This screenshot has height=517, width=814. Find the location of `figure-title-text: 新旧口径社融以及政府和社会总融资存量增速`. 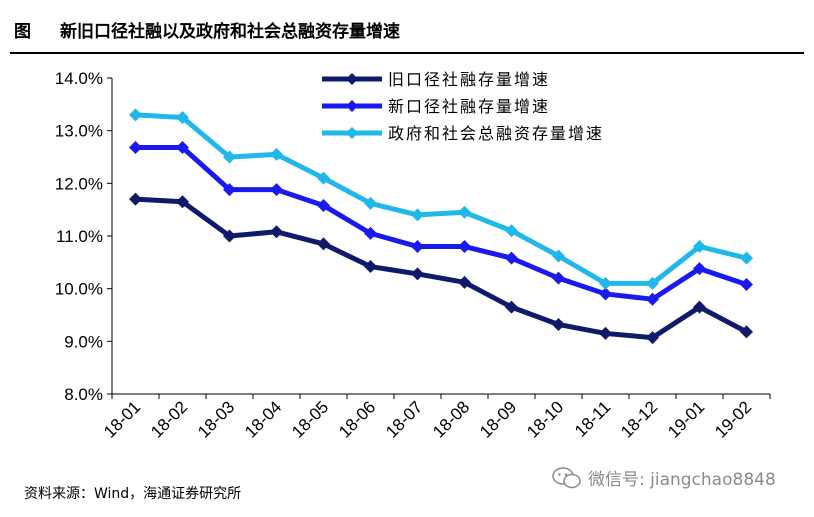

figure-title-text: 新旧口径社融以及政府和社会总融资存量增速 is located at coordinates (230, 32).